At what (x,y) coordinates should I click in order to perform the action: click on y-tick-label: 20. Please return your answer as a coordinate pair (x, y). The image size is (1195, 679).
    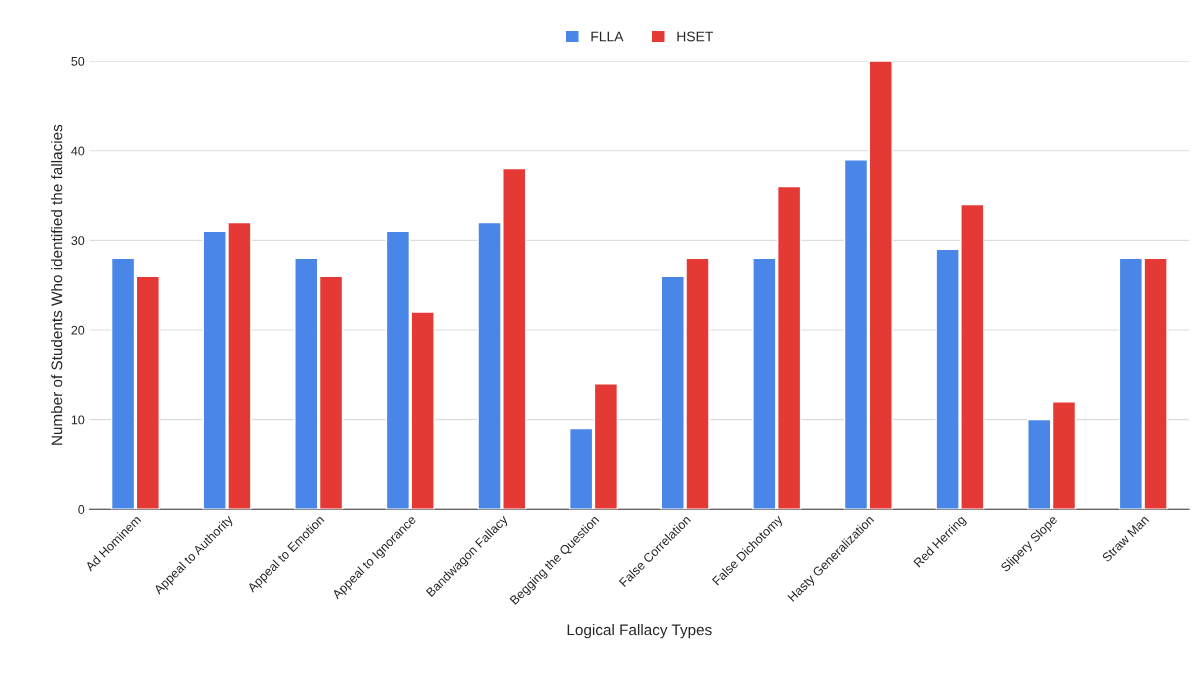
    Looking at the image, I should click on (78, 330).